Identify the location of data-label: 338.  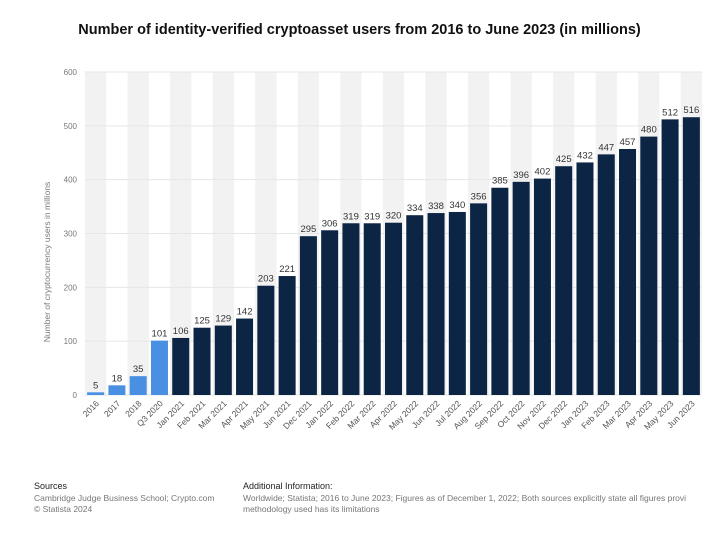
(436, 206).